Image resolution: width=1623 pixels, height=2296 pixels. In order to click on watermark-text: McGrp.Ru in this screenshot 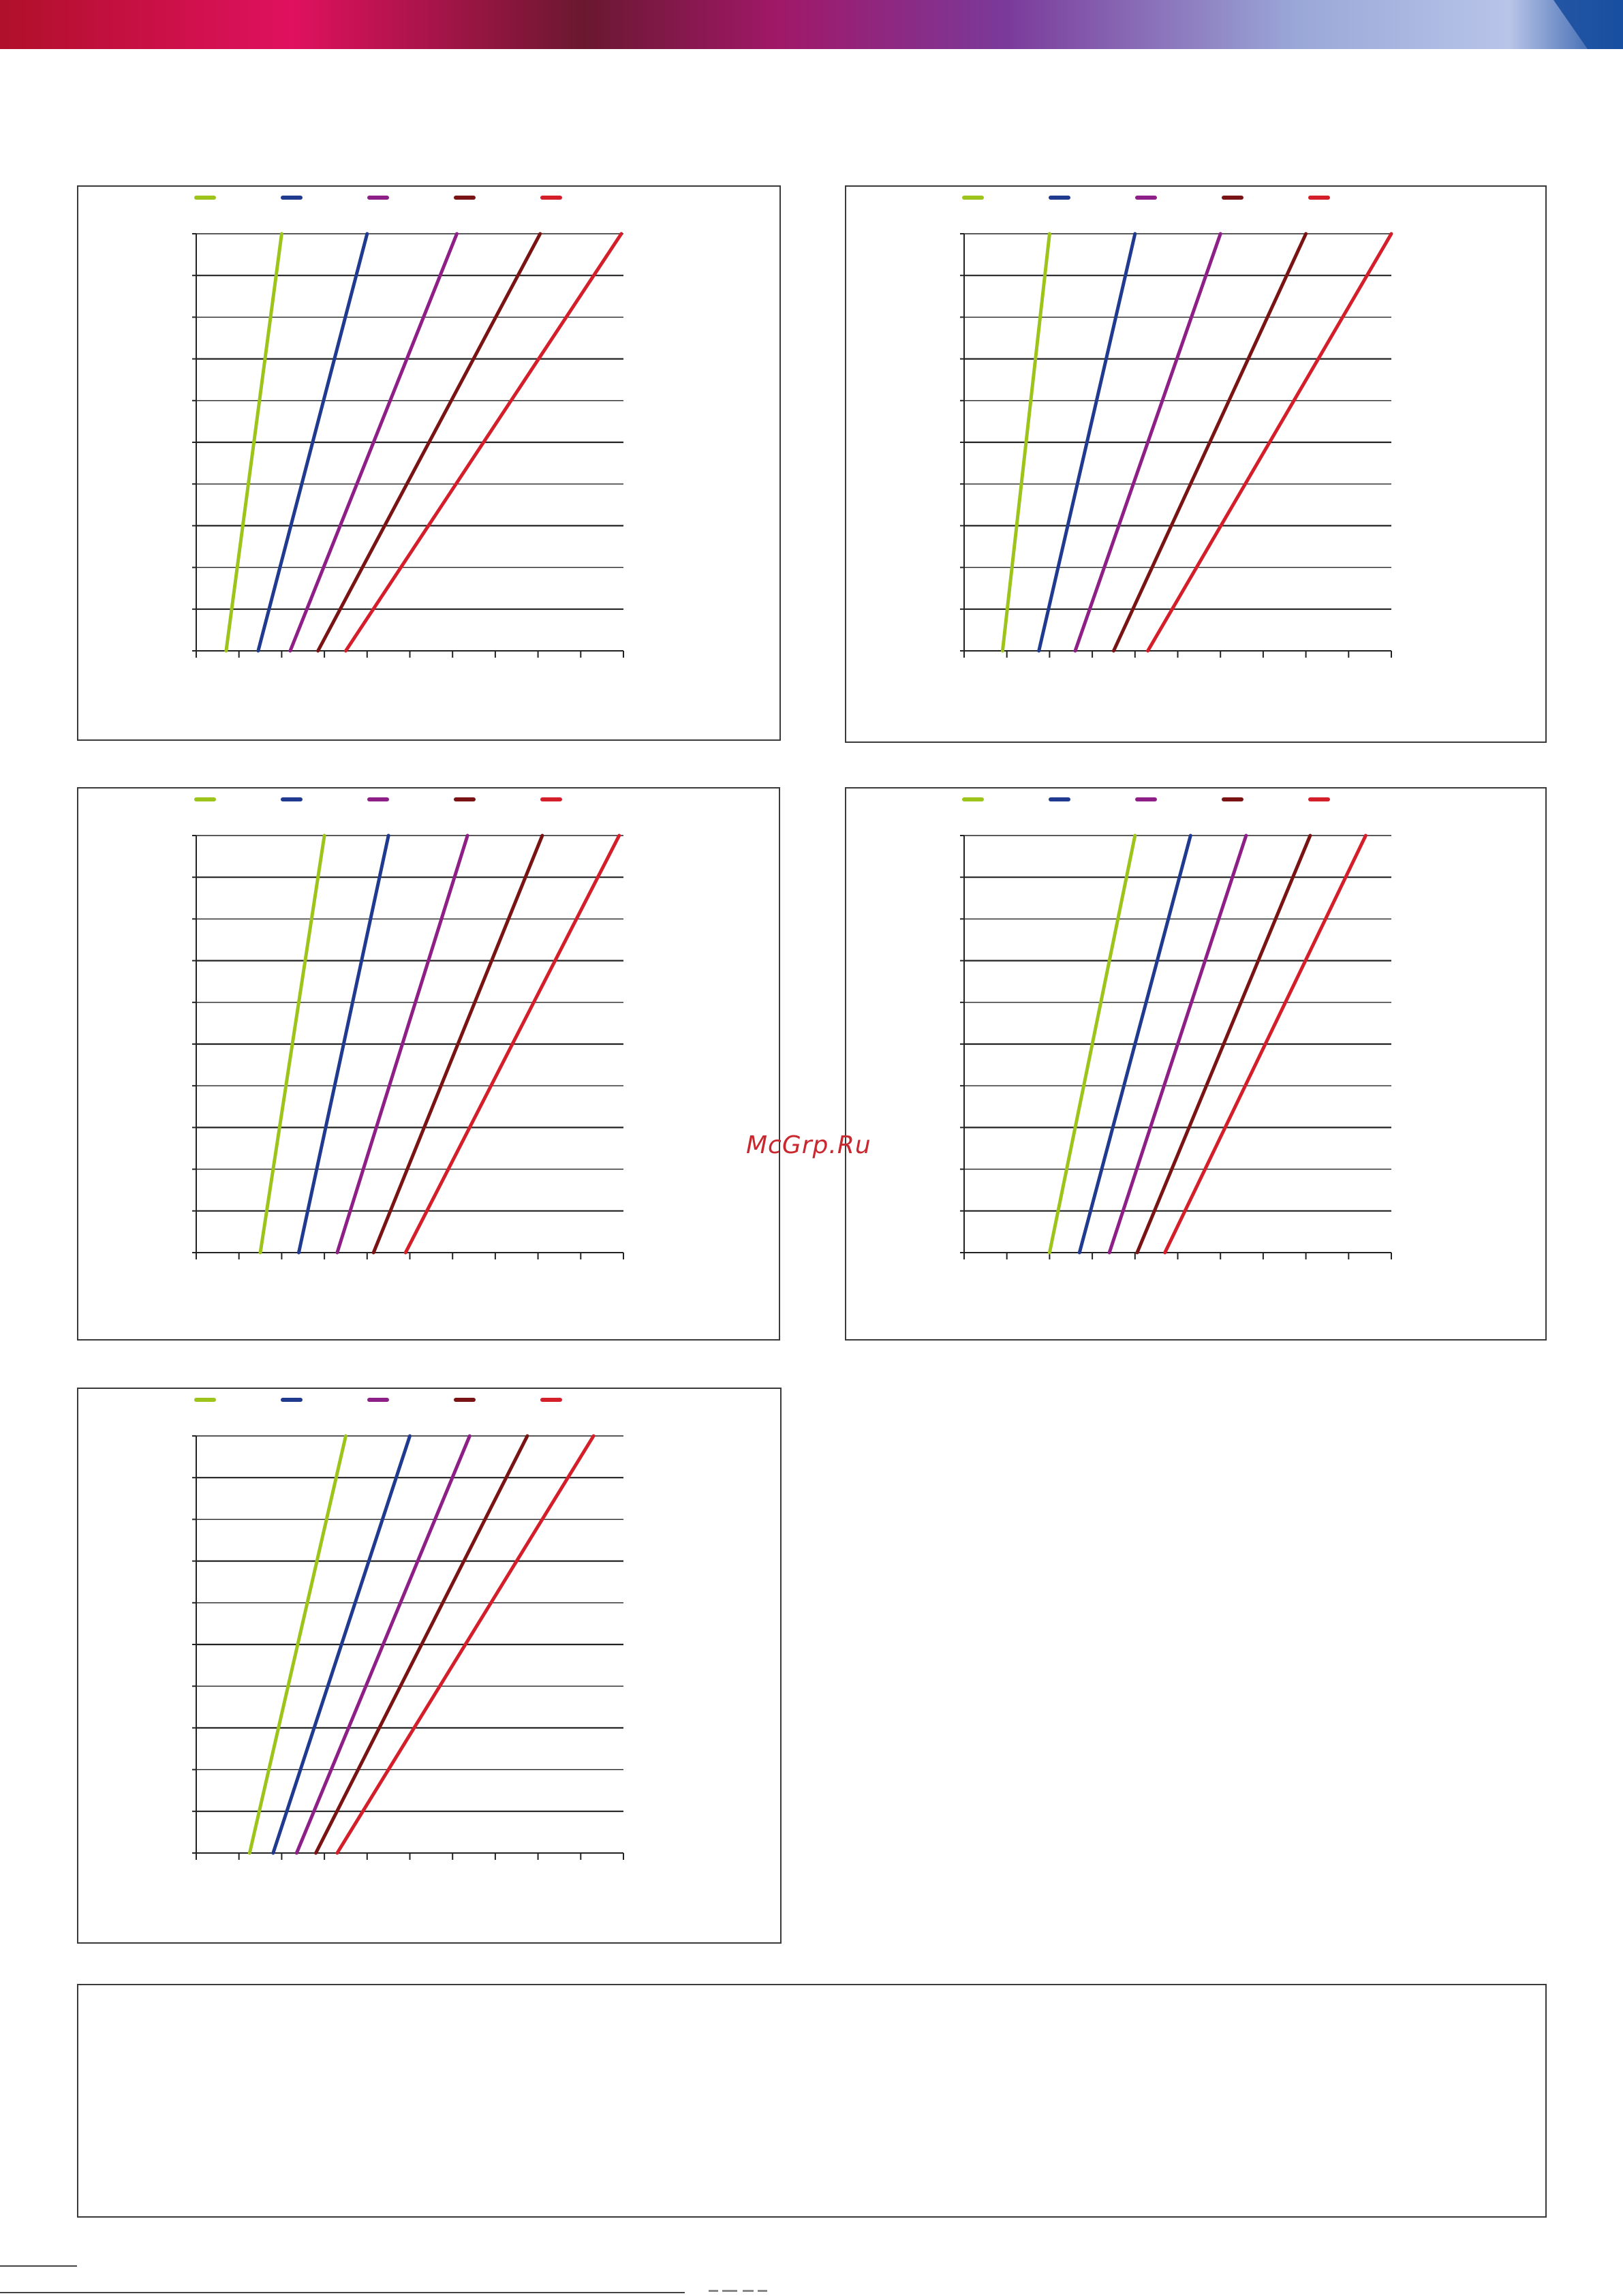, I will do `click(808, 1145)`.